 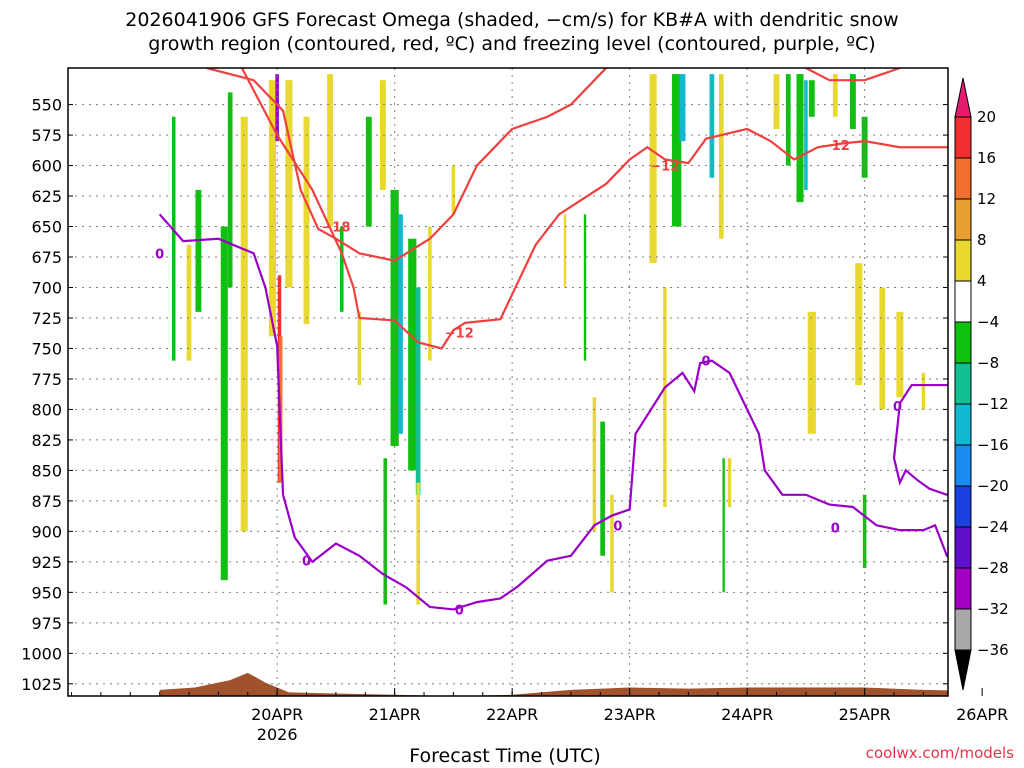 I want to click on y-tick-label: 675, so click(x=46, y=257).